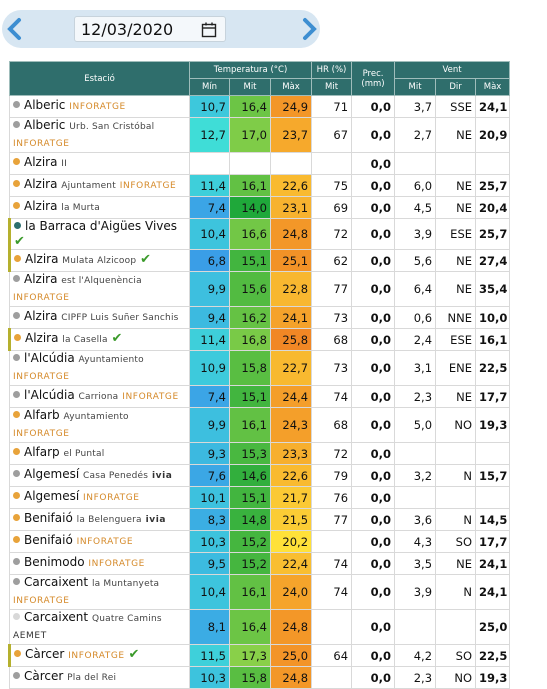 Image resolution: width=547 pixels, height=689 pixels. Describe the element at coordinates (456, 519) in the screenshot. I see `value-cell: N` at that location.